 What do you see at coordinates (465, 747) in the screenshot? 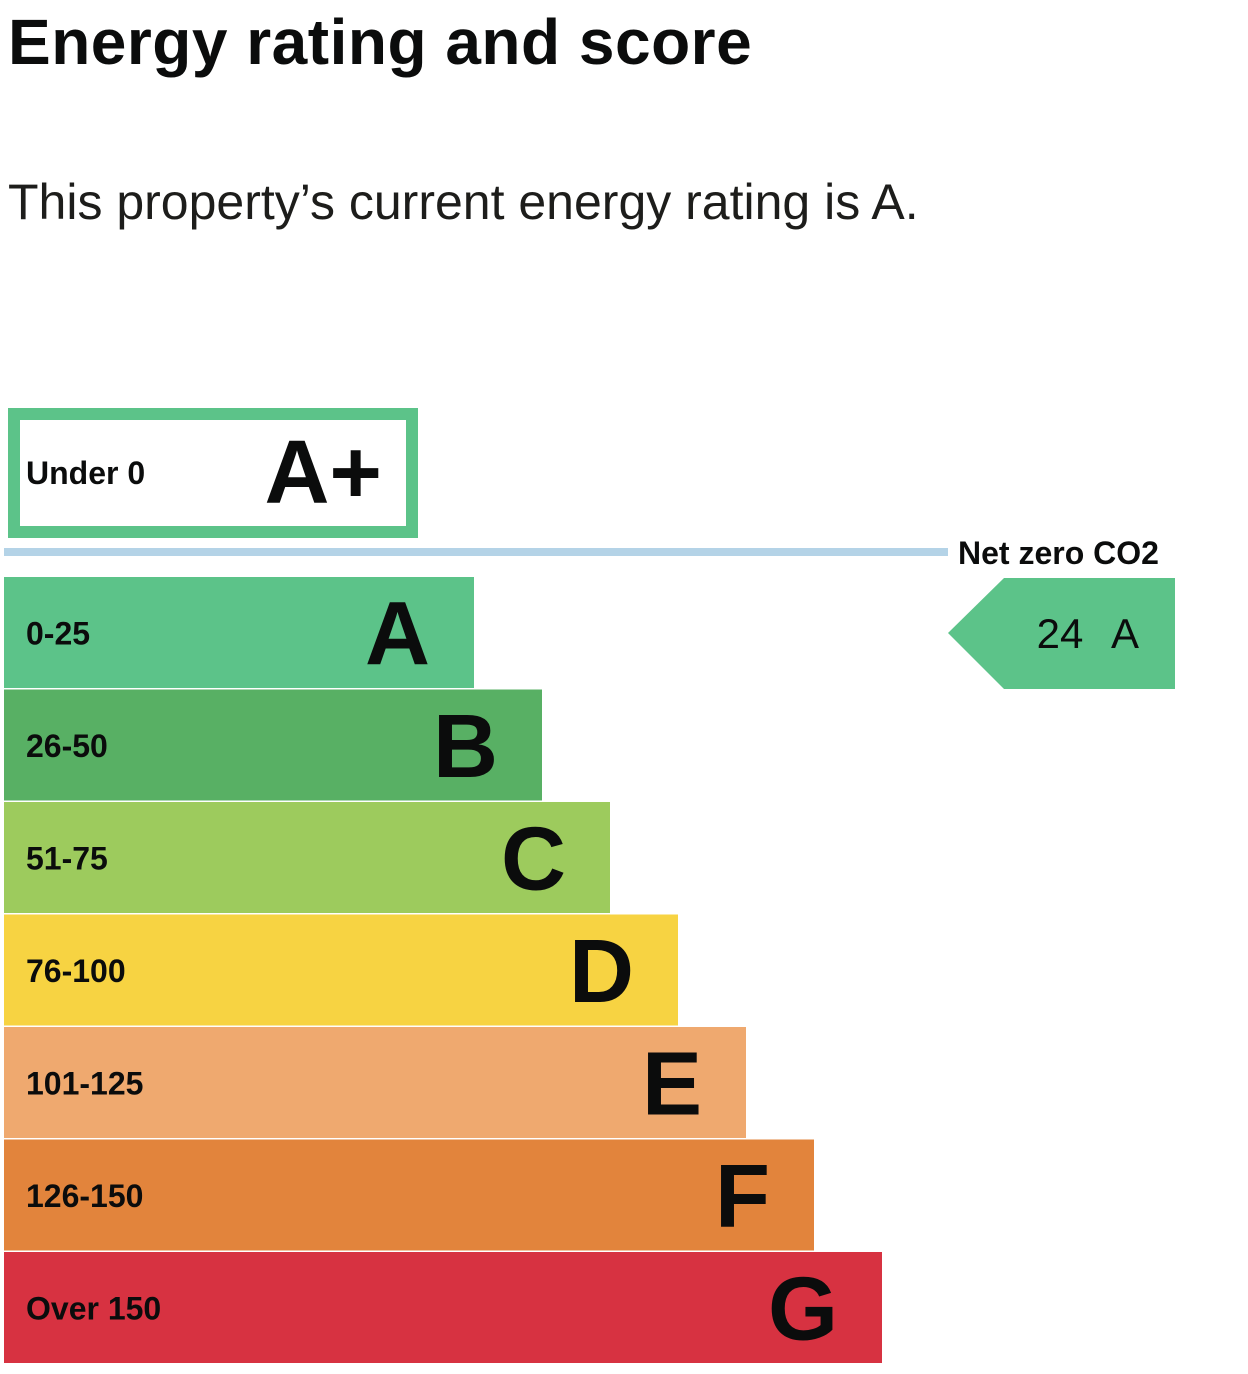
I see `band-b-letter: B` at bounding box center [465, 747].